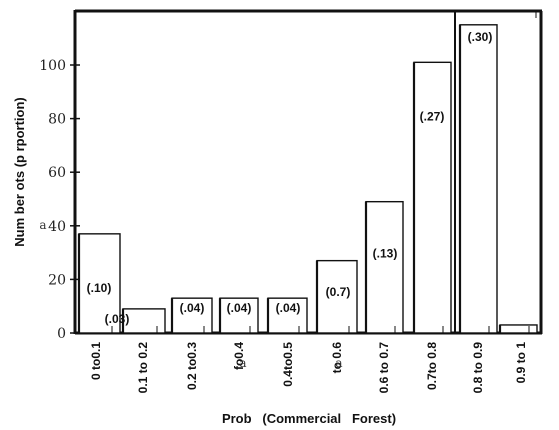 The width and height of the screenshot is (559, 430). What do you see at coordinates (117, 319) in the screenshot?
I see `bar-data-label: (.03)` at bounding box center [117, 319].